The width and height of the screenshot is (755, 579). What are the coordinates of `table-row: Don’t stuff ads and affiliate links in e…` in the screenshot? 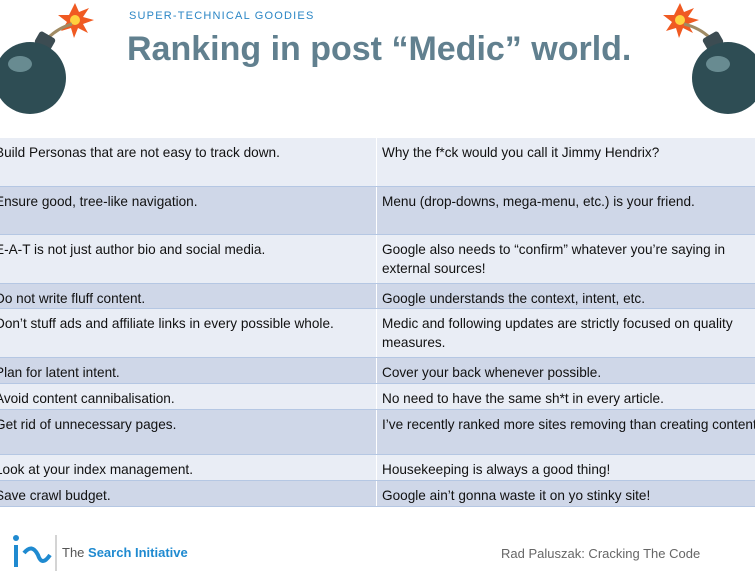 It's located at (377, 333).